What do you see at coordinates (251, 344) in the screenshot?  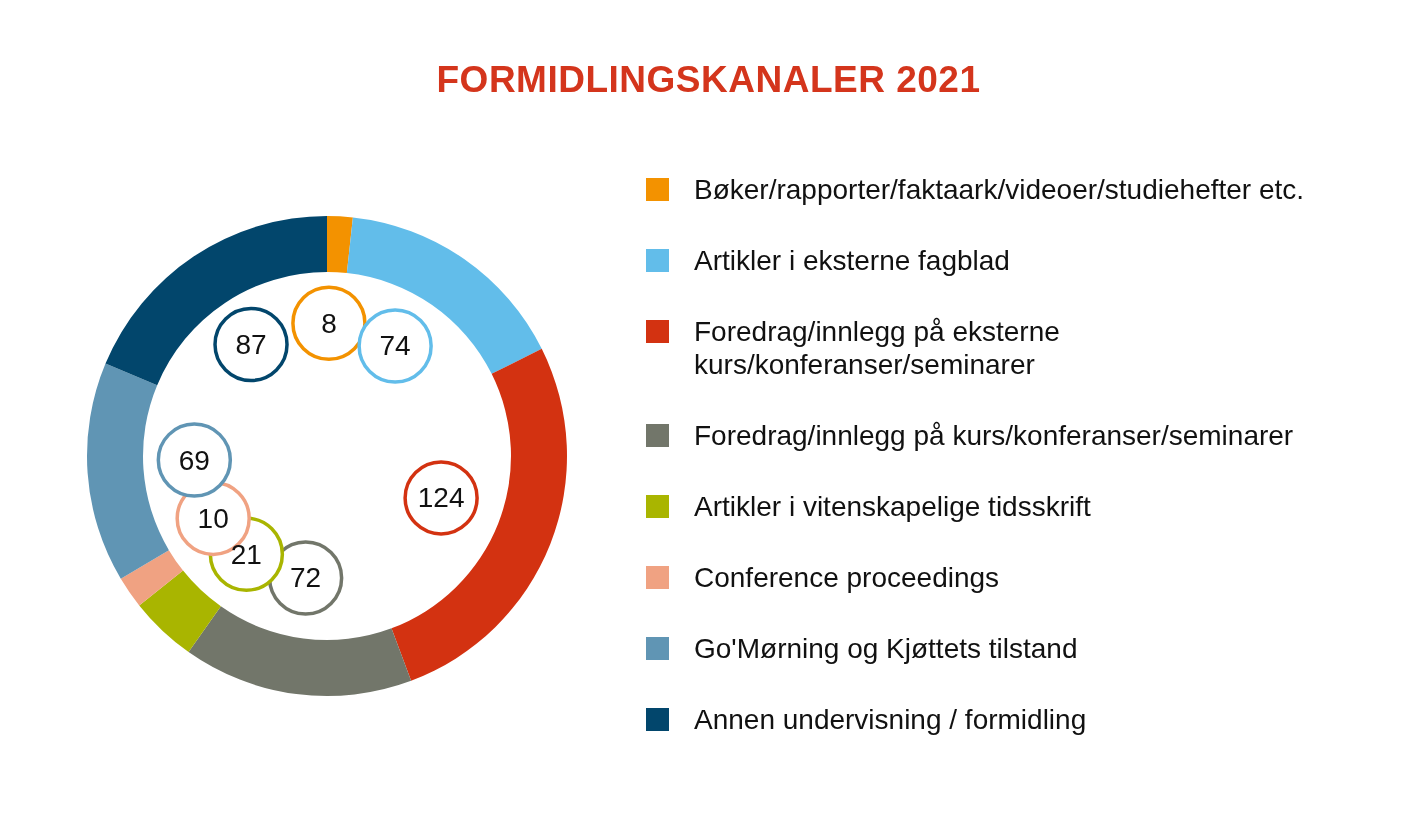 I see `data-label: 87` at bounding box center [251, 344].